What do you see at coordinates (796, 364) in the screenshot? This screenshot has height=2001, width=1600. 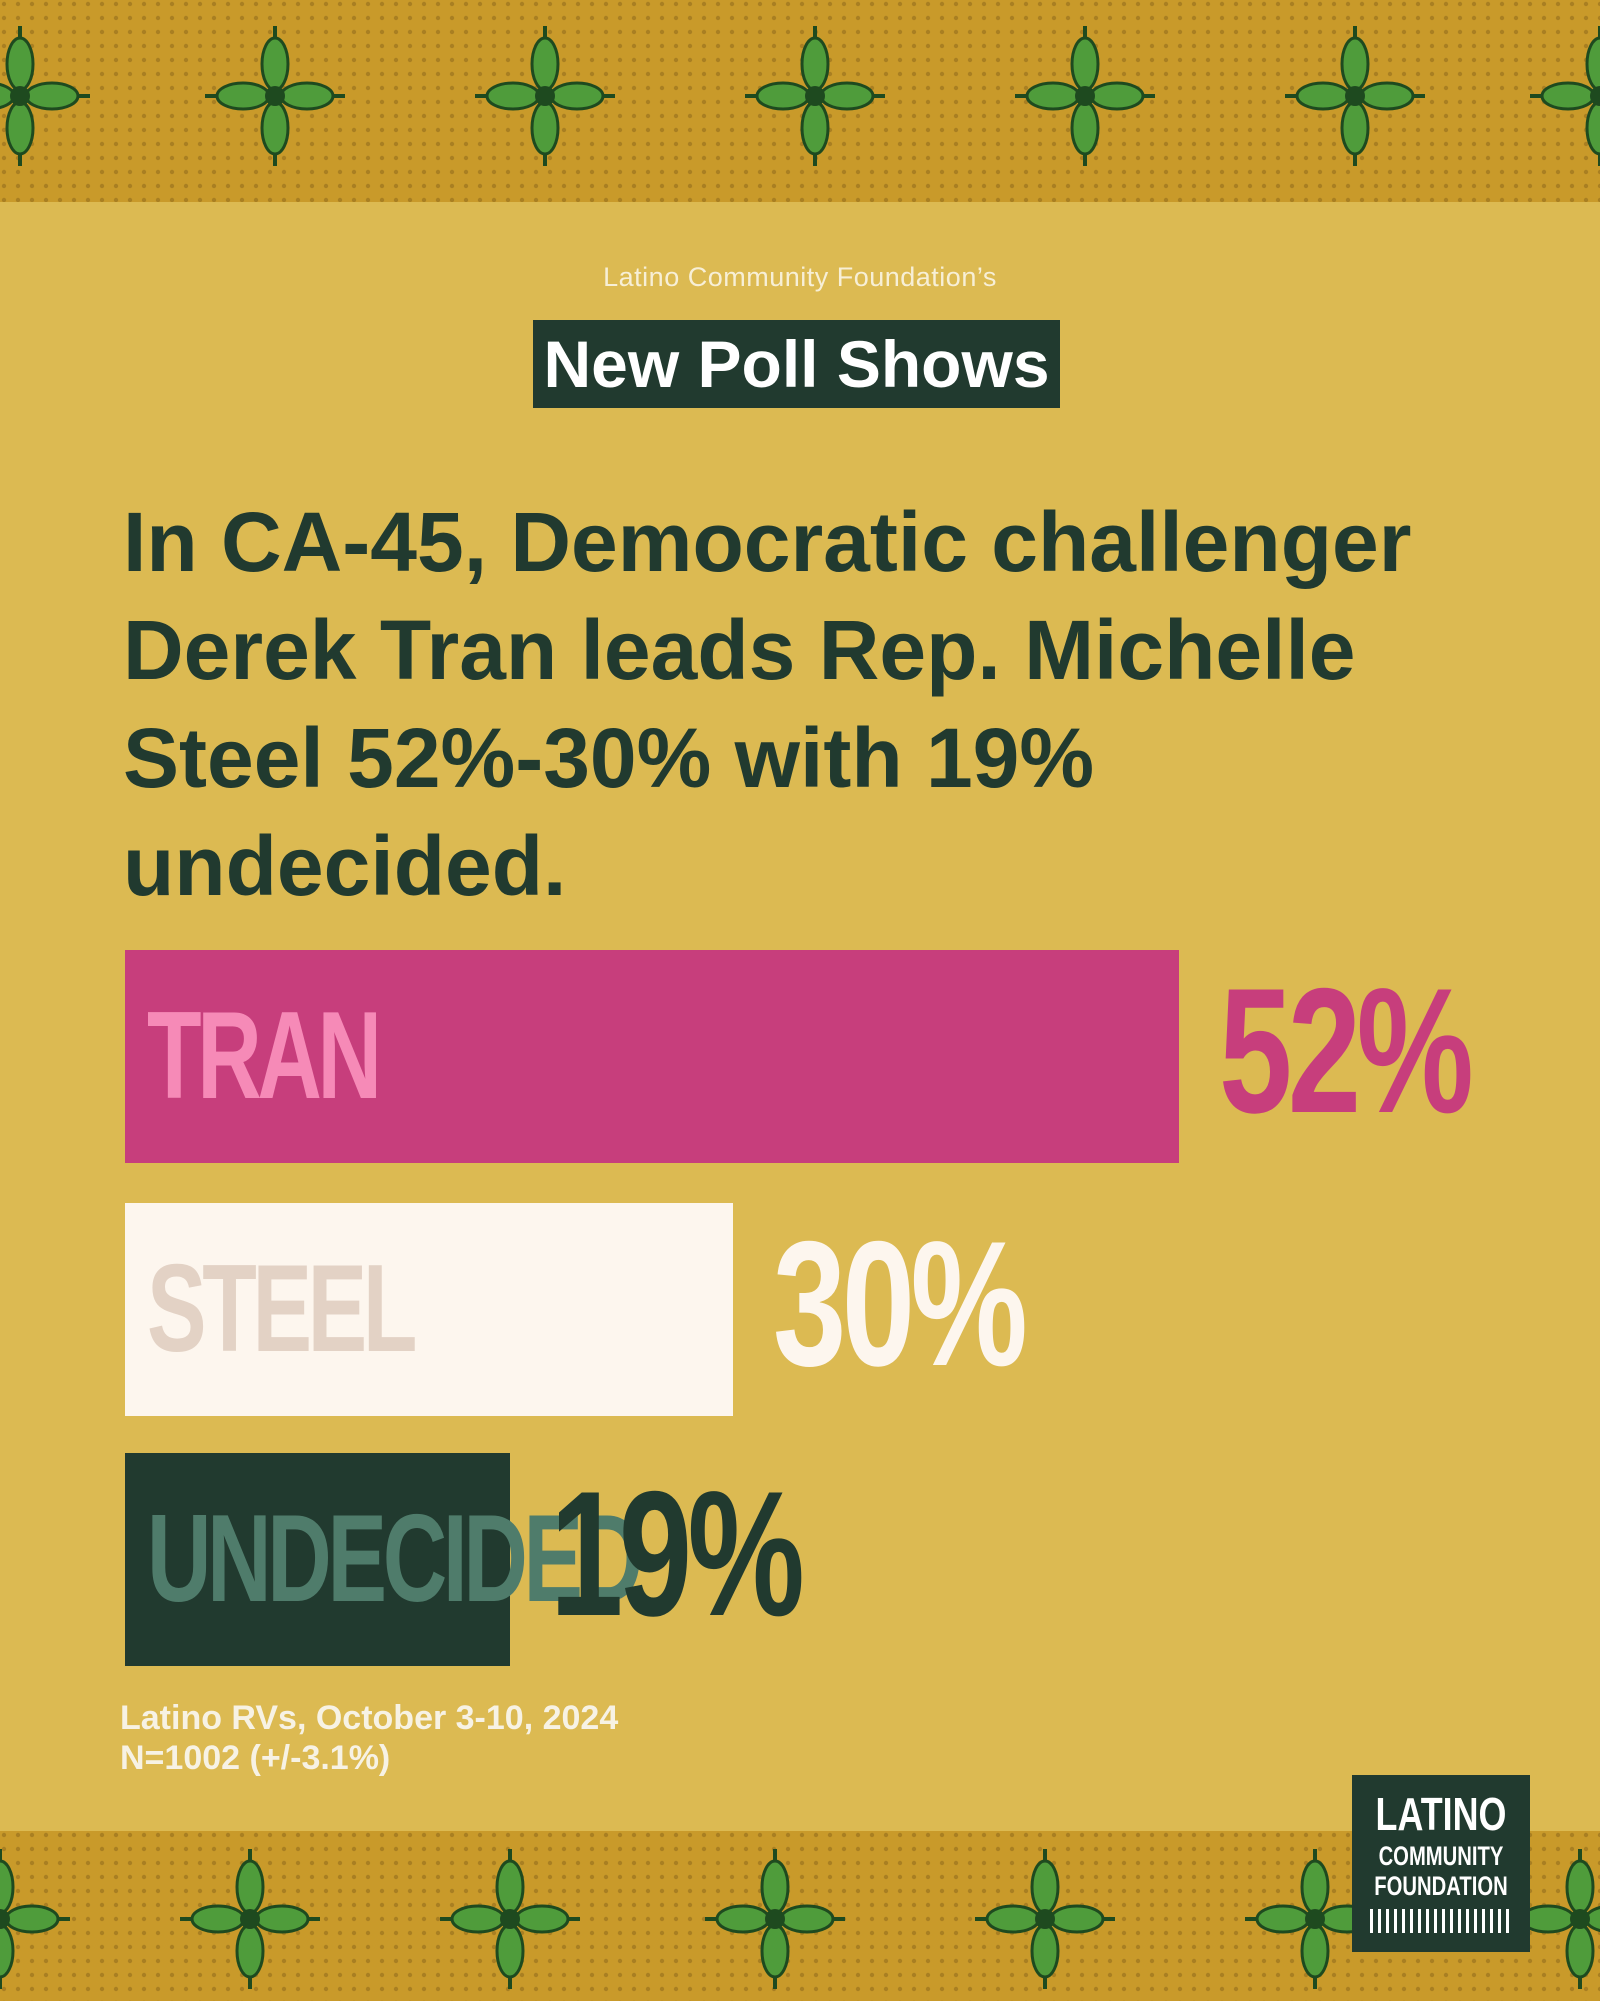 I see `poll-title: New Poll Shows` at bounding box center [796, 364].